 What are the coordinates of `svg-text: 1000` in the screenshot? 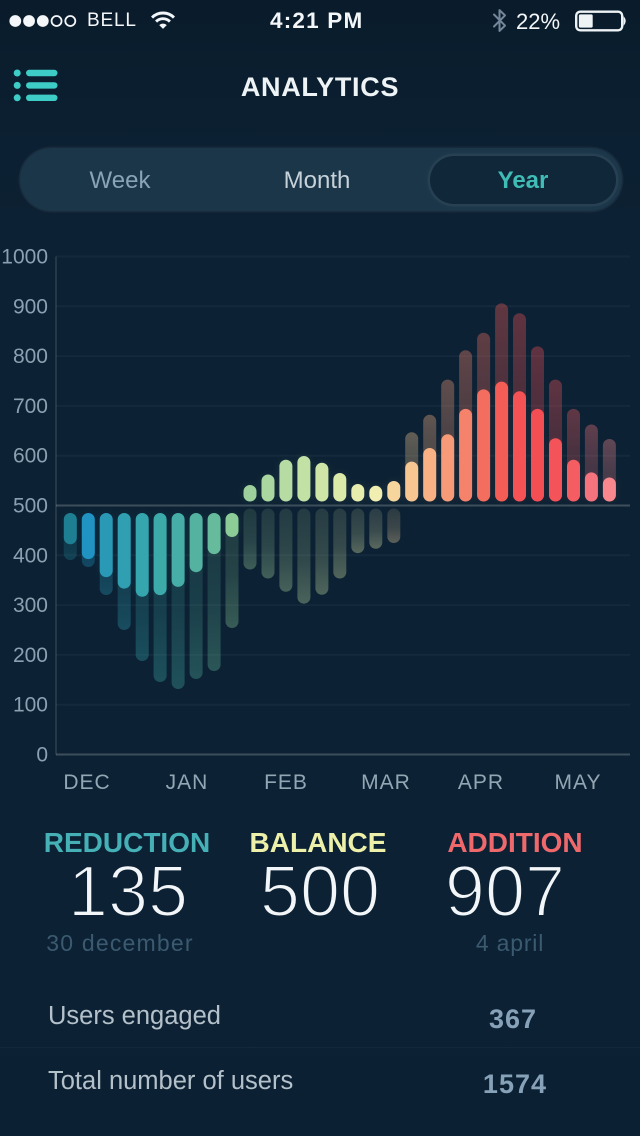 It's located at (24, 257).